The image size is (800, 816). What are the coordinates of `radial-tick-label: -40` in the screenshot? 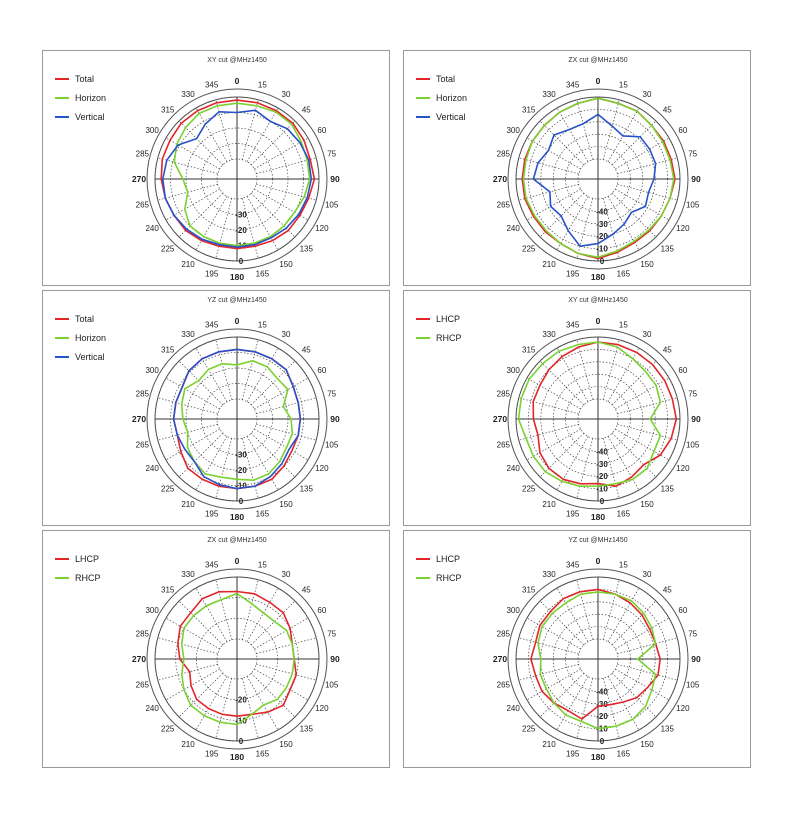 It's located at (602, 691).